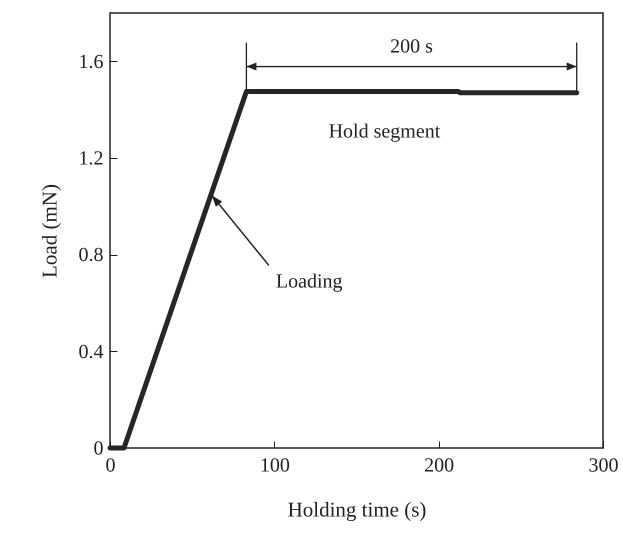 The height and width of the screenshot is (556, 623). Describe the element at coordinates (91, 61) in the screenshot. I see `y-tick-label: 1.6` at that location.